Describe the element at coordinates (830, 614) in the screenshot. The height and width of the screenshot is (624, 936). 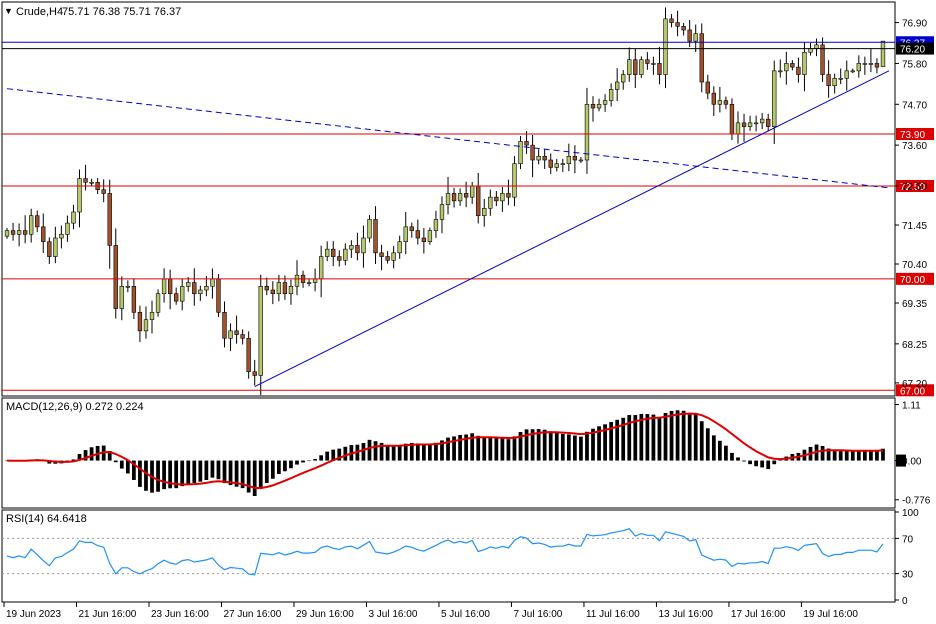
I see `time-axis-label: 19 Jul 16:00` at that location.